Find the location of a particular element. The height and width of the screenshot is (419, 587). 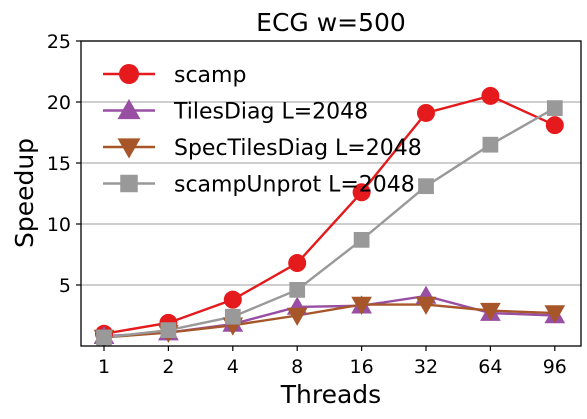

y-tick-label: 10 is located at coordinates (59, 225).